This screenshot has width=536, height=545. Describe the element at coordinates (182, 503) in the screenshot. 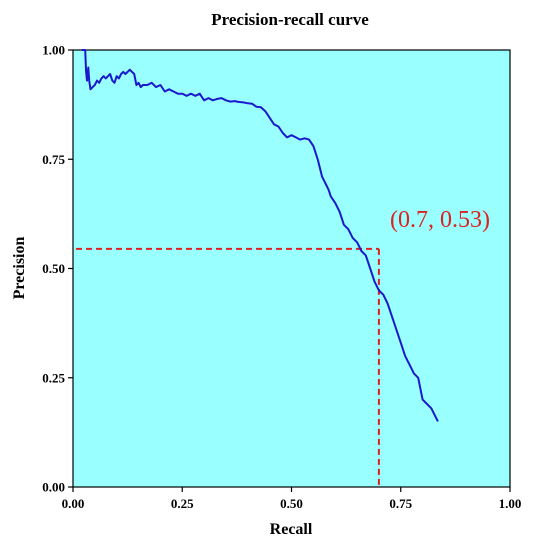

I see `x-tick-label: 0.25` at that location.